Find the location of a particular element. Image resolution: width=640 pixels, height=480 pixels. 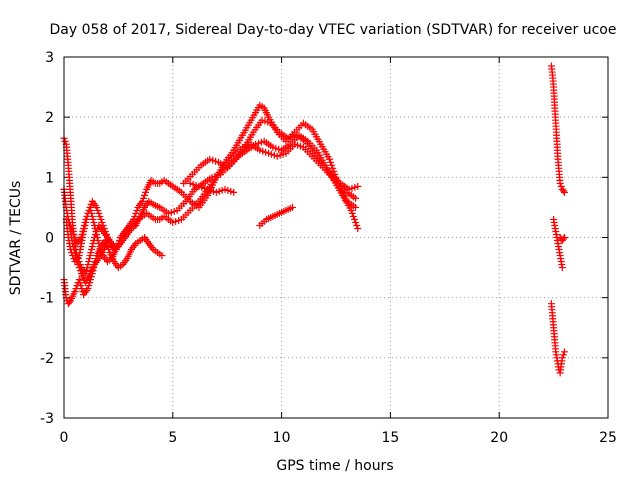

y-tick-label: 1 is located at coordinates (49, 178).